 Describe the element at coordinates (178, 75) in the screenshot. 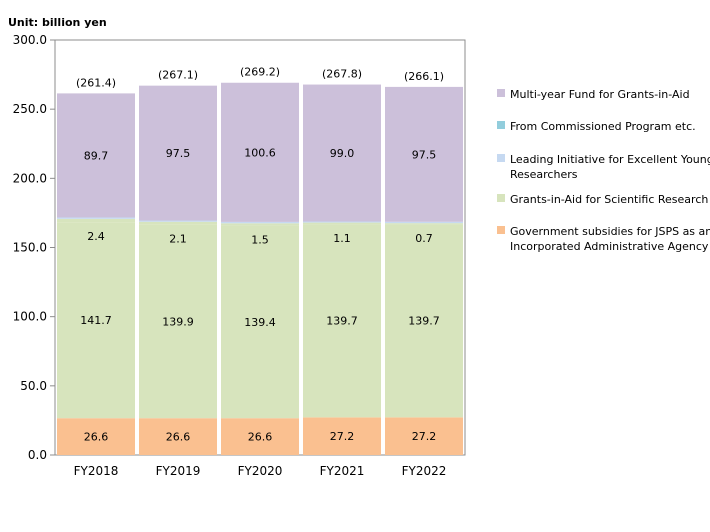

I see `total-label: (267.1)` at that location.